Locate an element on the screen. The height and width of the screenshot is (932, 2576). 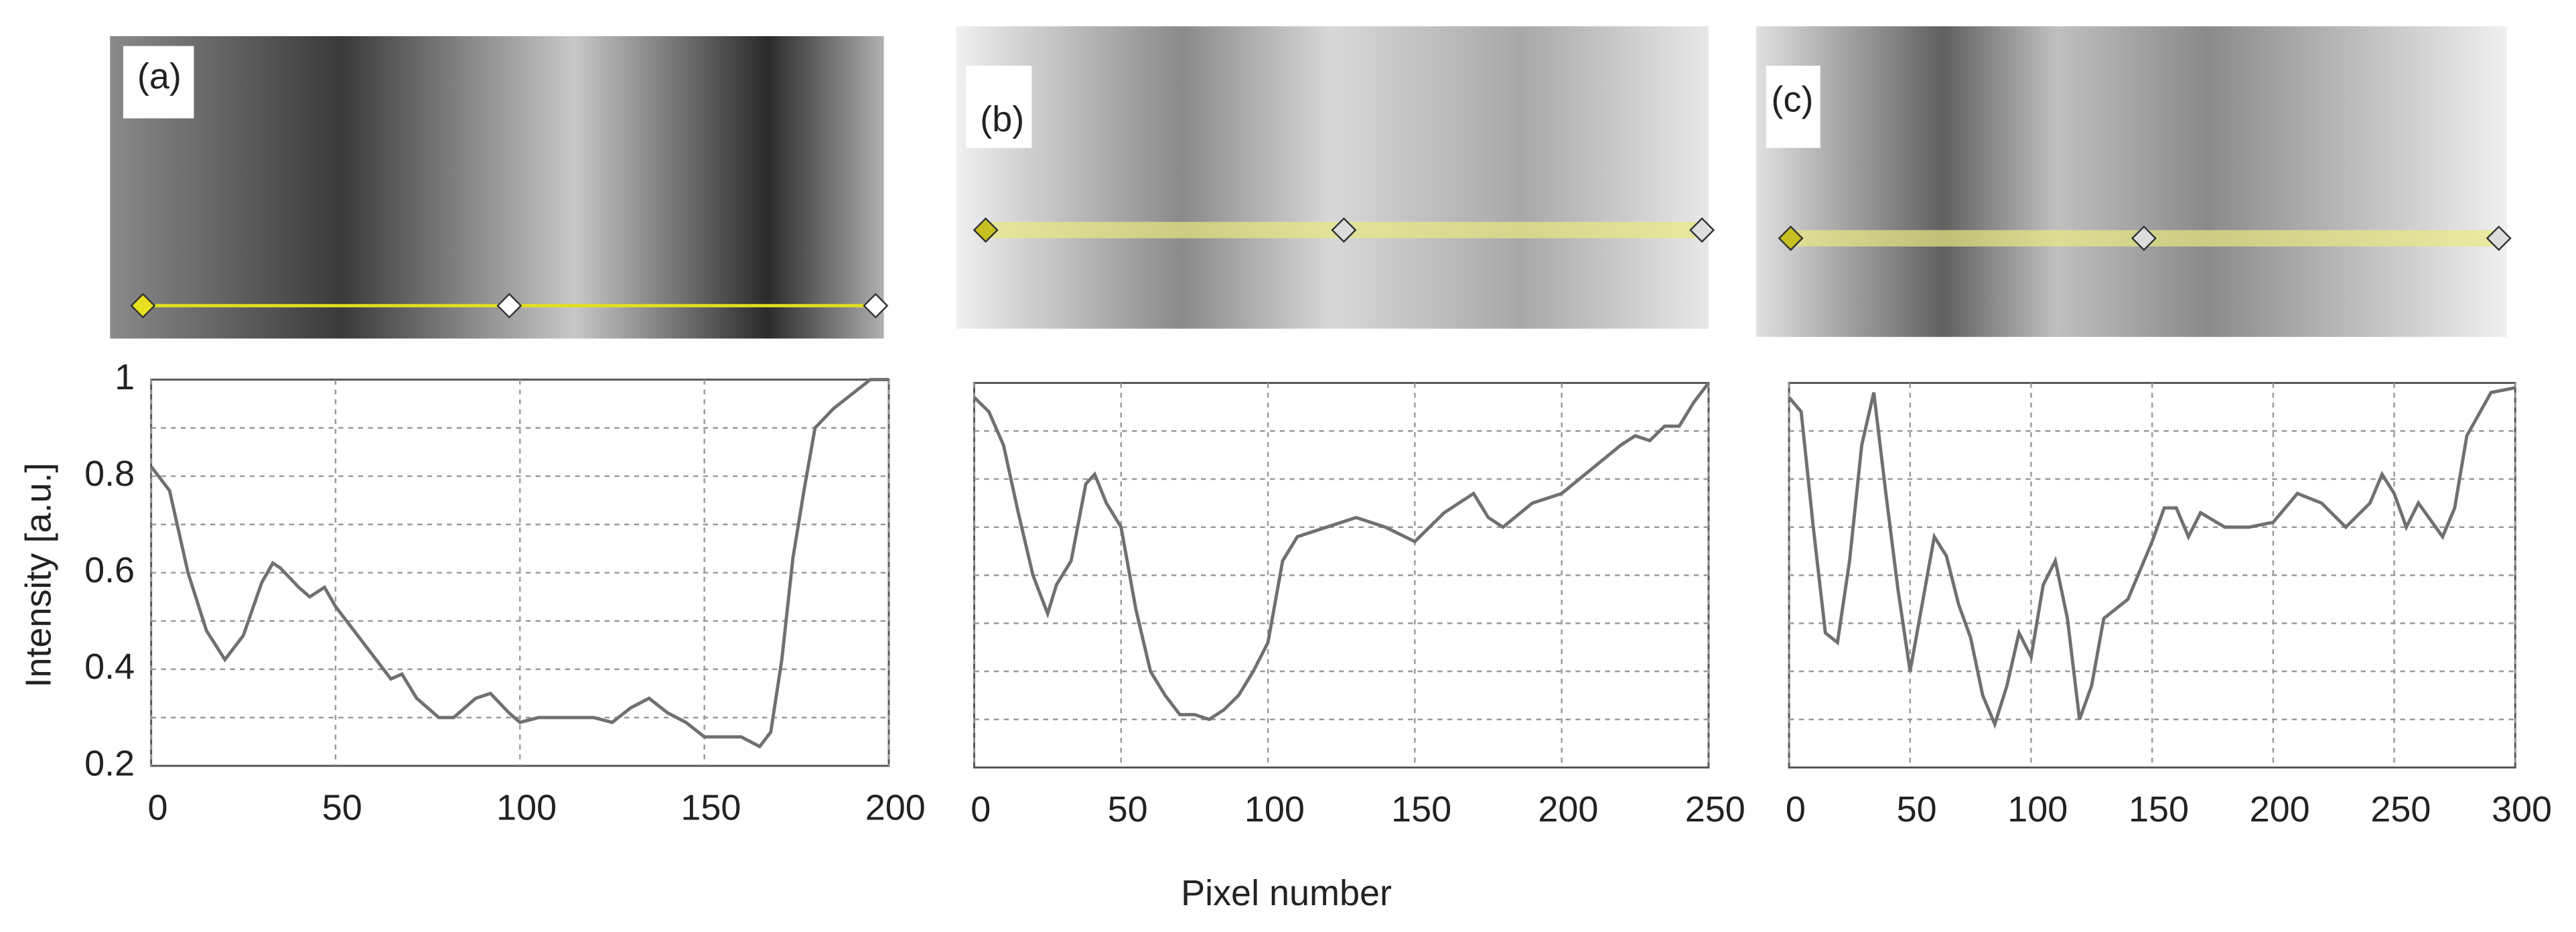
y-tick-label: 0.2 is located at coordinates (109, 763).